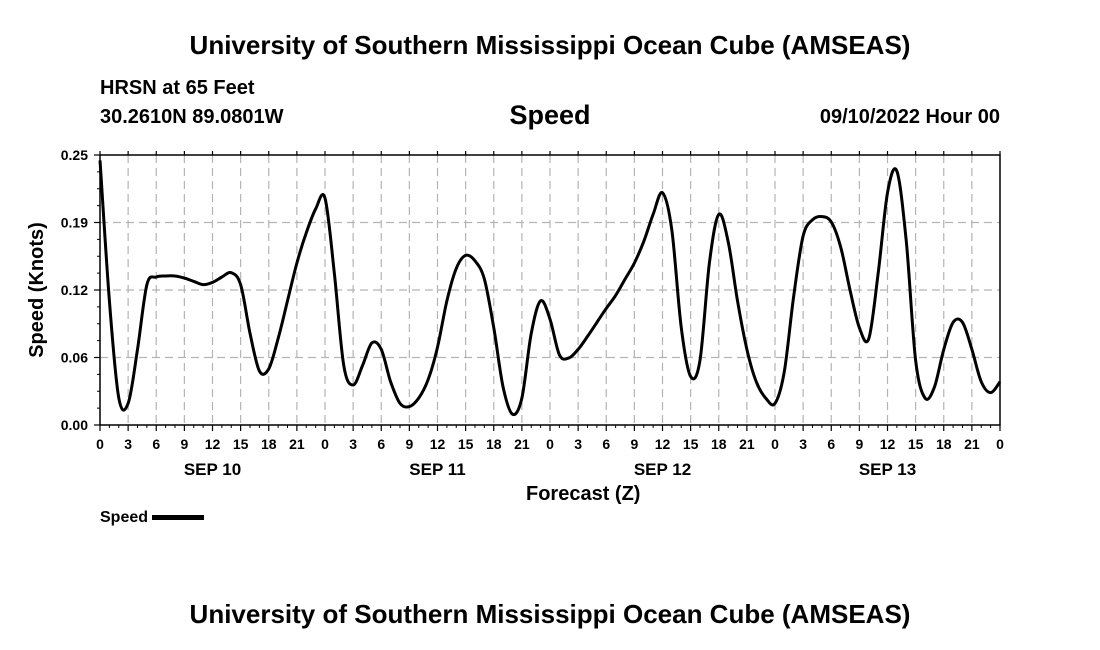  What do you see at coordinates (437, 469) in the screenshot?
I see `day-label: SEP 11` at bounding box center [437, 469].